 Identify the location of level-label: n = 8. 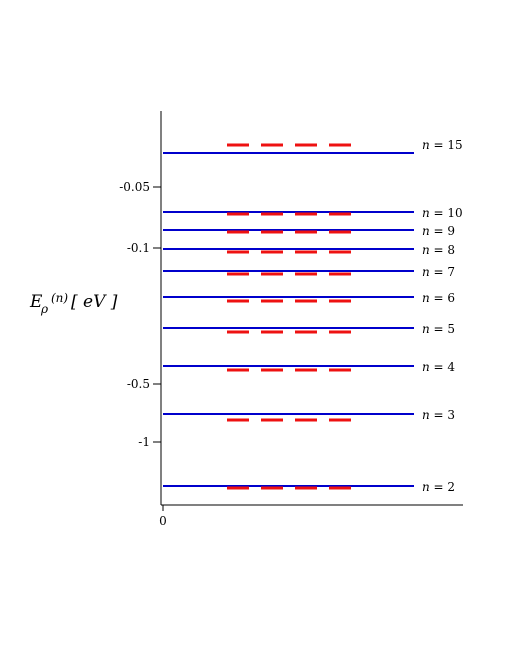
(438, 250).